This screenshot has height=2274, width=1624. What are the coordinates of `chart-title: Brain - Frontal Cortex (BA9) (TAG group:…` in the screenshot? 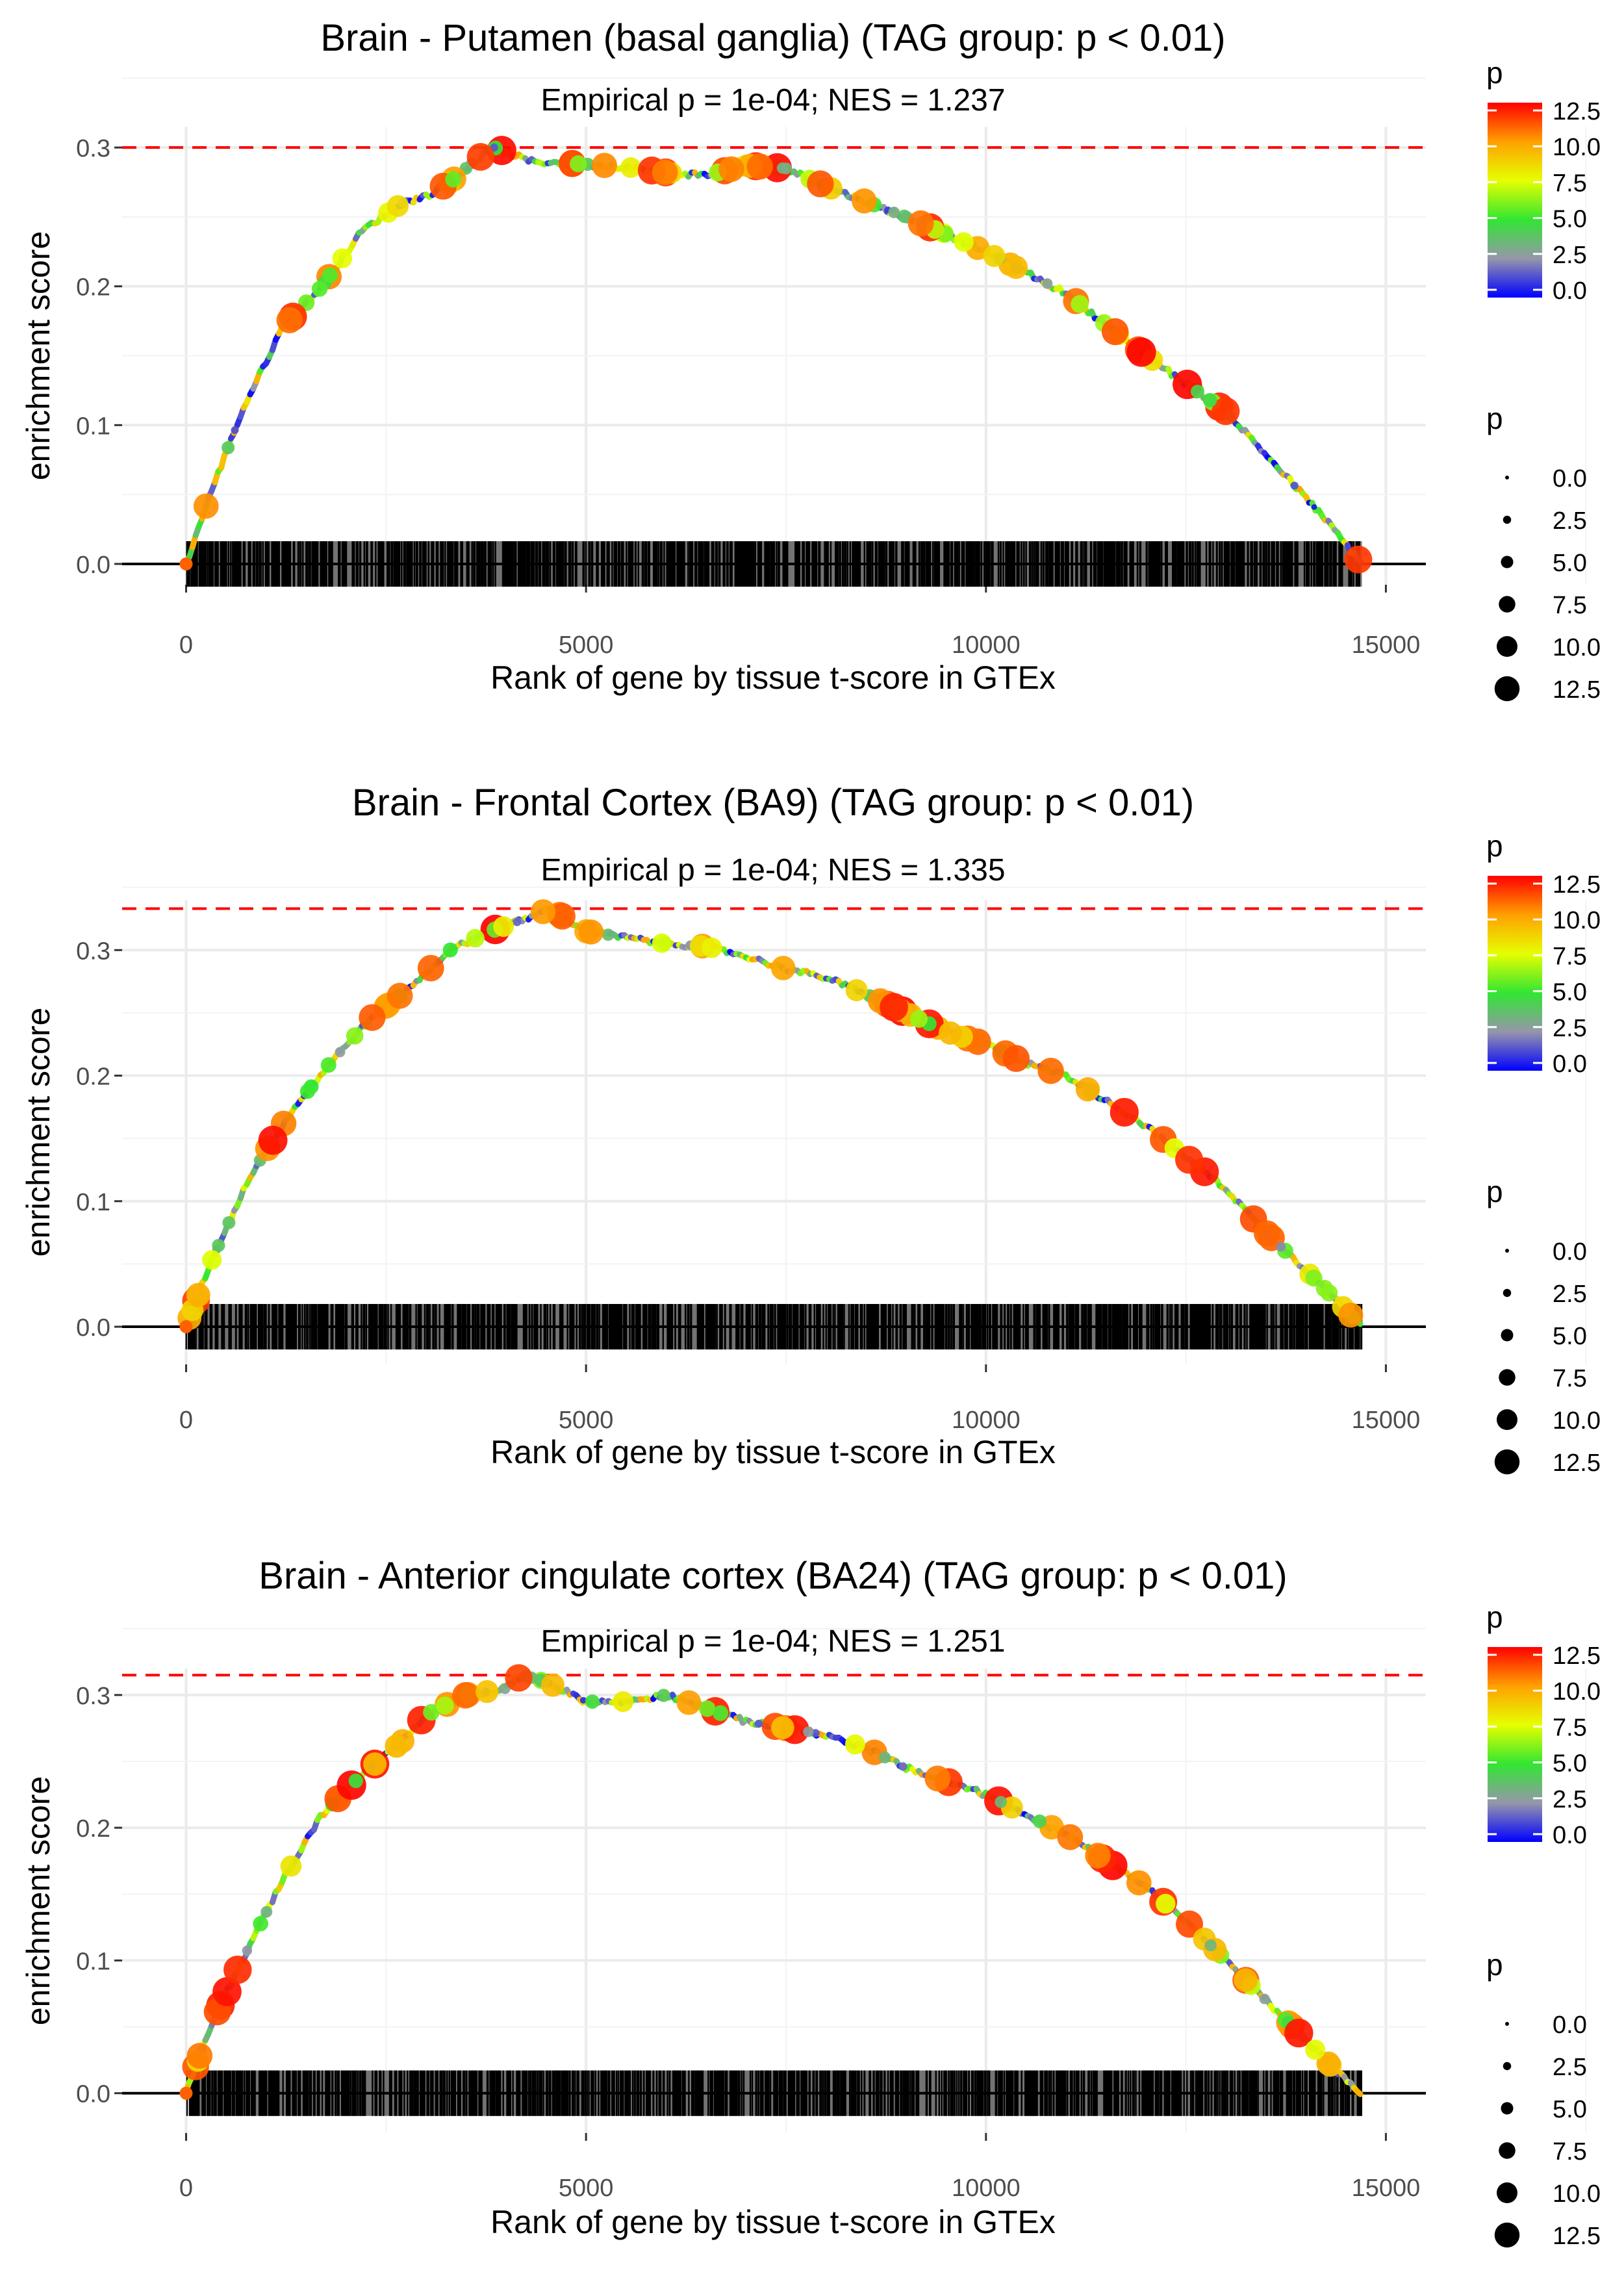 It's located at (773, 803).